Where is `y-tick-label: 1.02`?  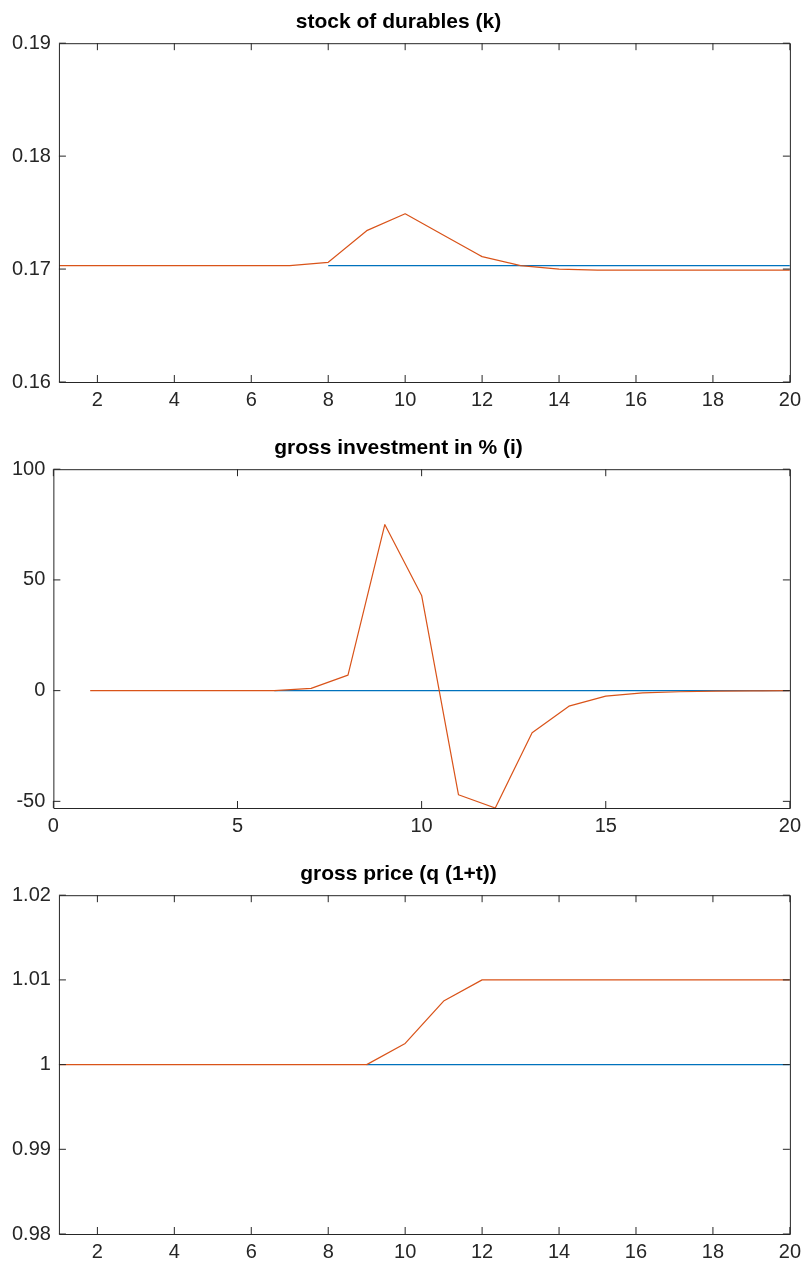
y-tick-label: 1.02 is located at coordinates (31, 893).